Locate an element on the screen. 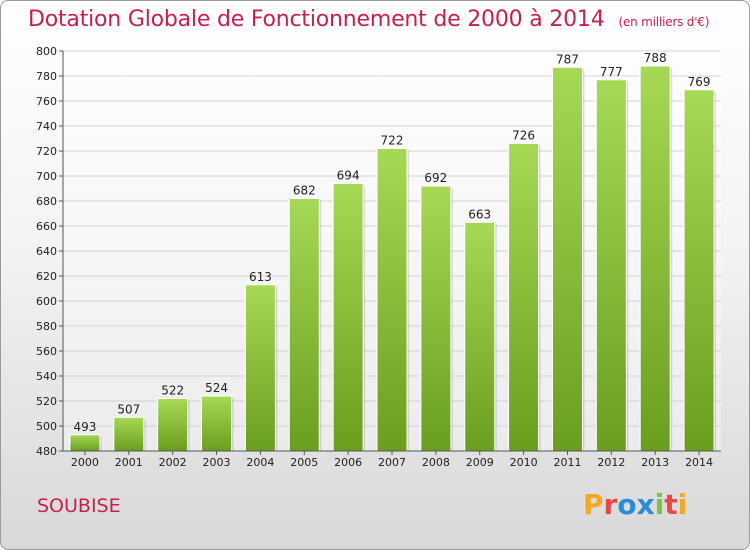 This screenshot has height=550, width=750. chart-subtitle: (en milliers d'€) is located at coordinates (664, 22).